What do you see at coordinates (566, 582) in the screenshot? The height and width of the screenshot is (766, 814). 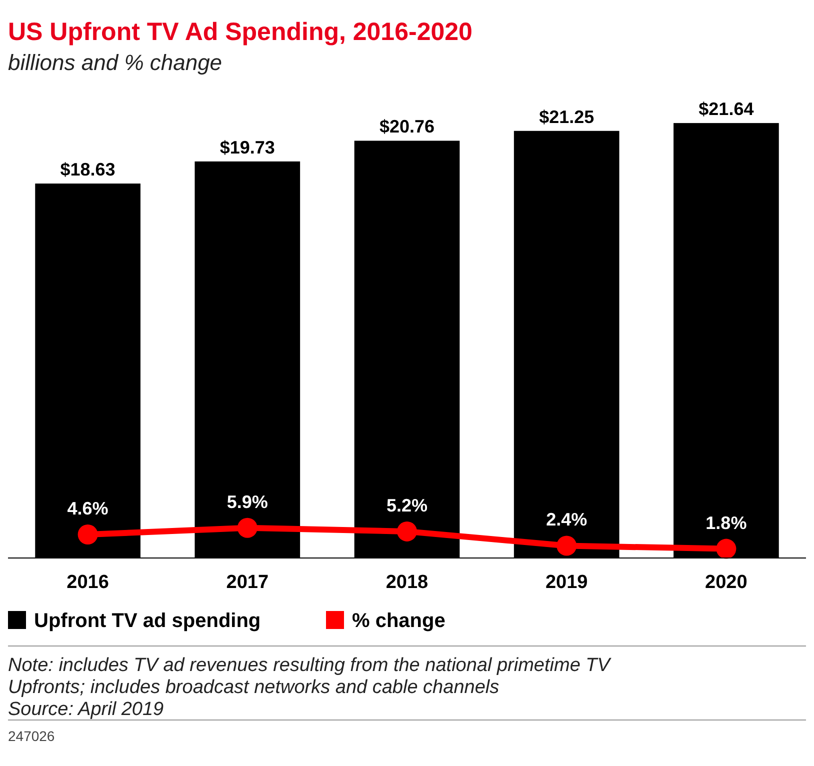 I see `x-tick-label: 2019` at bounding box center [566, 582].